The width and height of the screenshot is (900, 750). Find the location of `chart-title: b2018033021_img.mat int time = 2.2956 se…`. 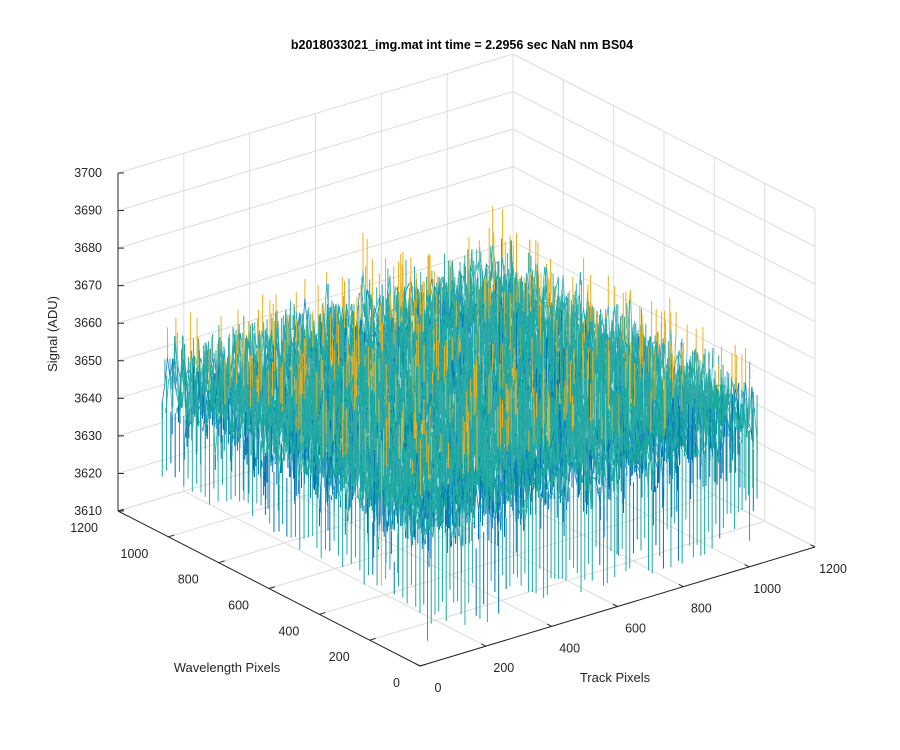

chart-title: b2018033021_img.mat int time = 2.2956 se… is located at coordinates (462, 45).